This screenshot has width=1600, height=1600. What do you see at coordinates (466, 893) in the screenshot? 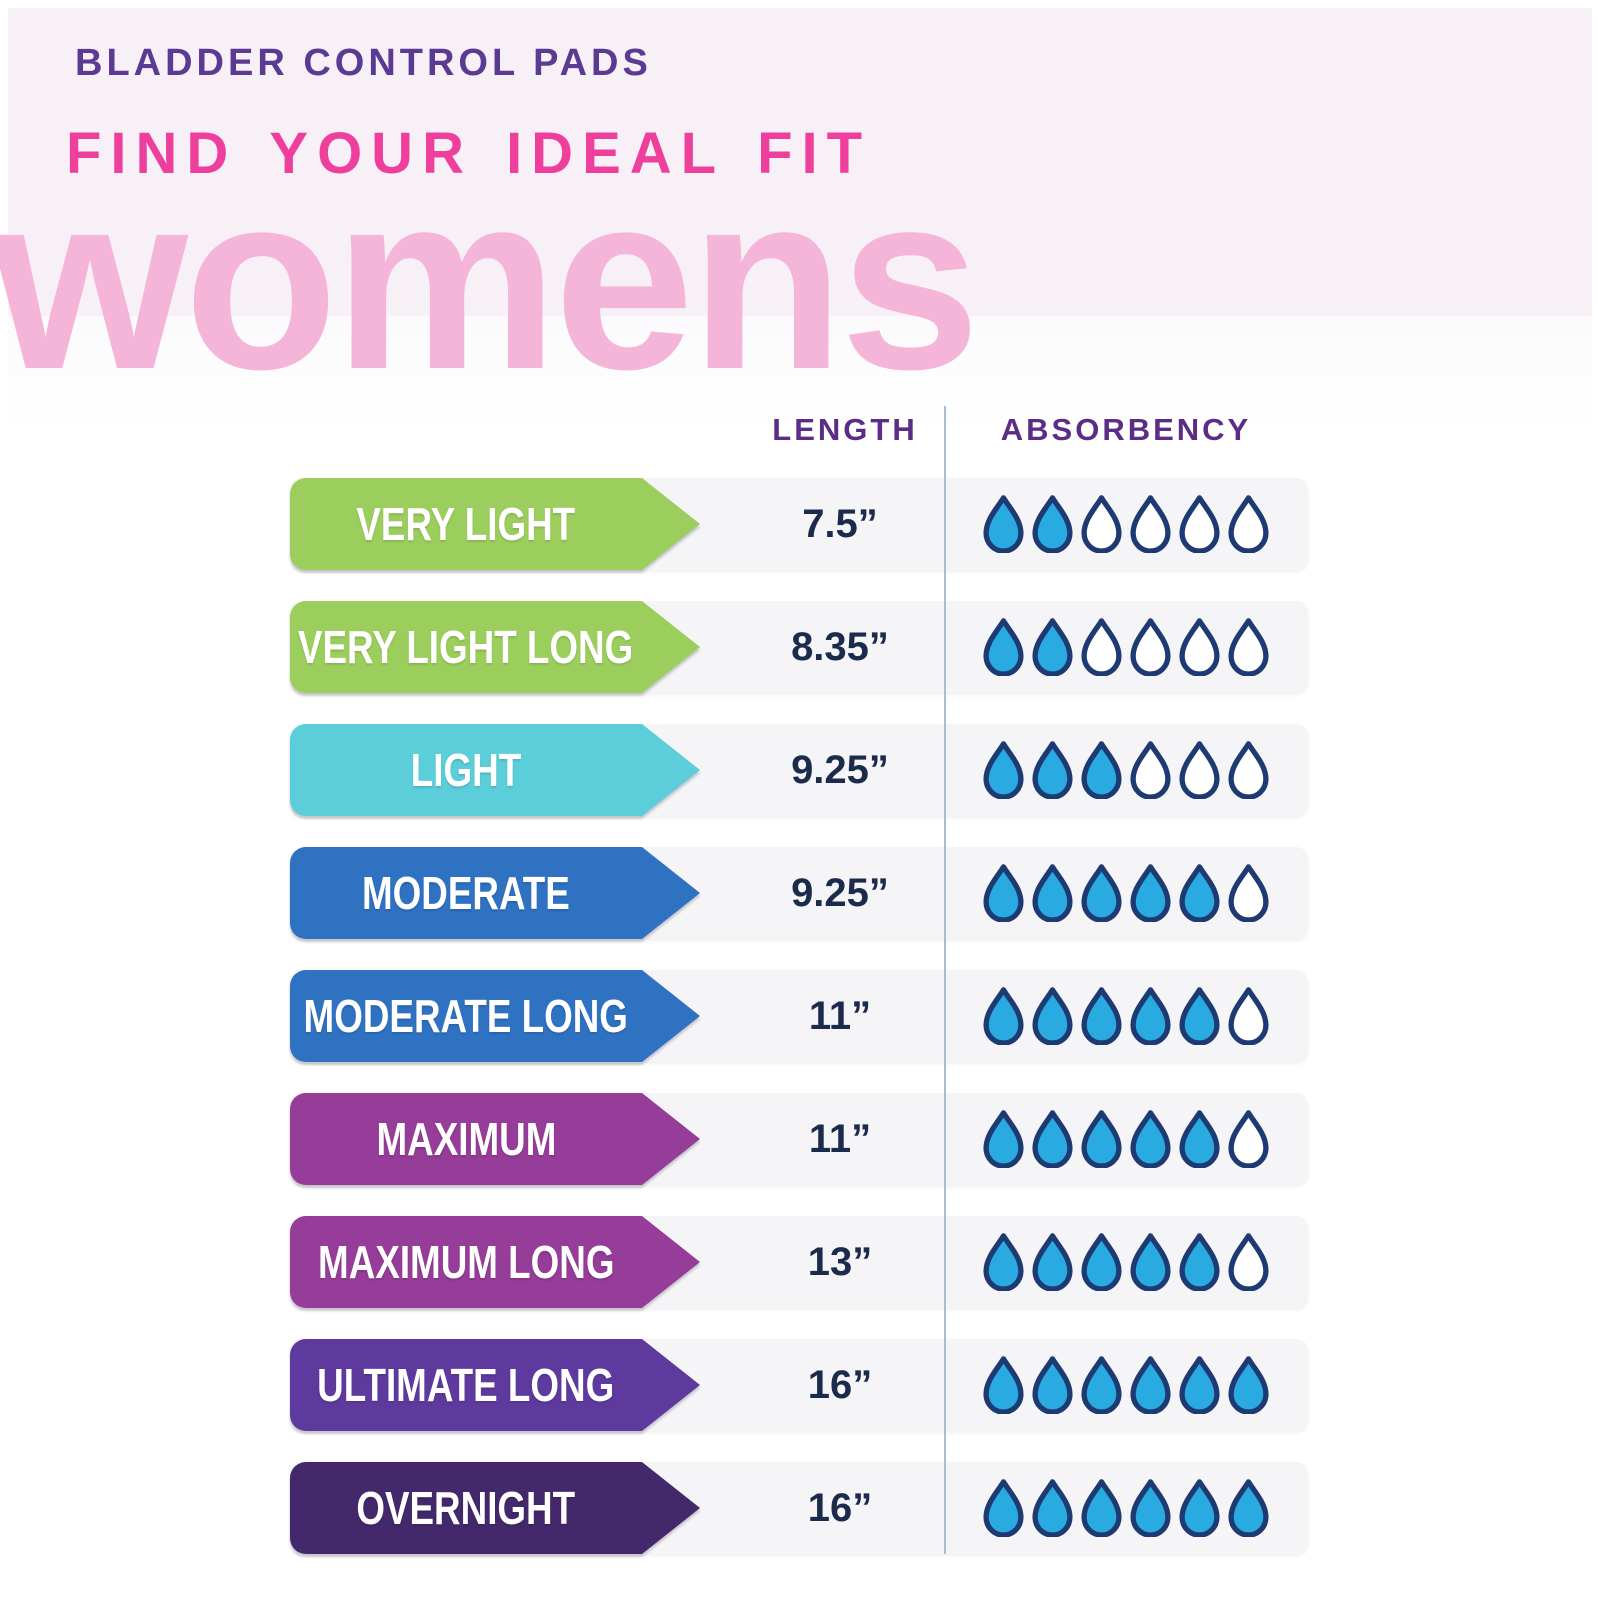
I see `category-label: MODERATE` at bounding box center [466, 893].